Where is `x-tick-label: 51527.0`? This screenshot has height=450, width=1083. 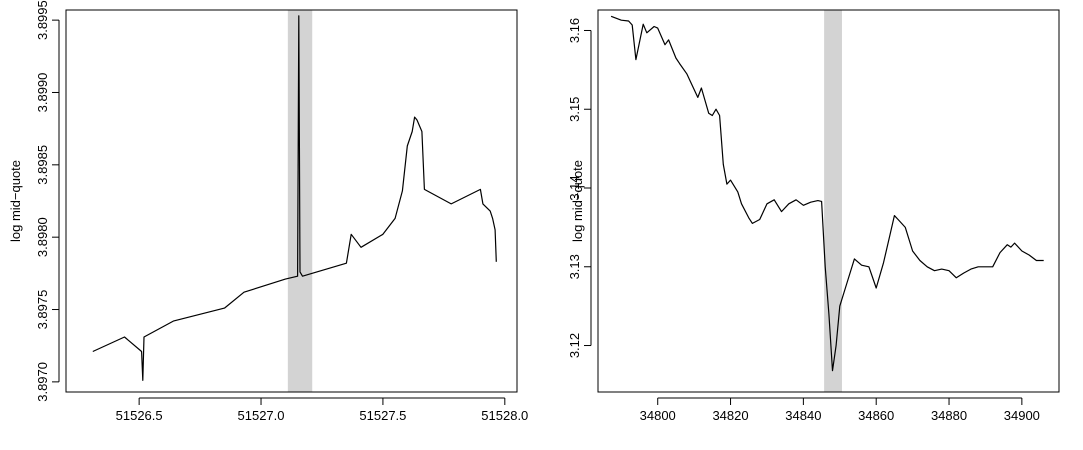 x-tick-label: 51527.0 is located at coordinates (261, 415).